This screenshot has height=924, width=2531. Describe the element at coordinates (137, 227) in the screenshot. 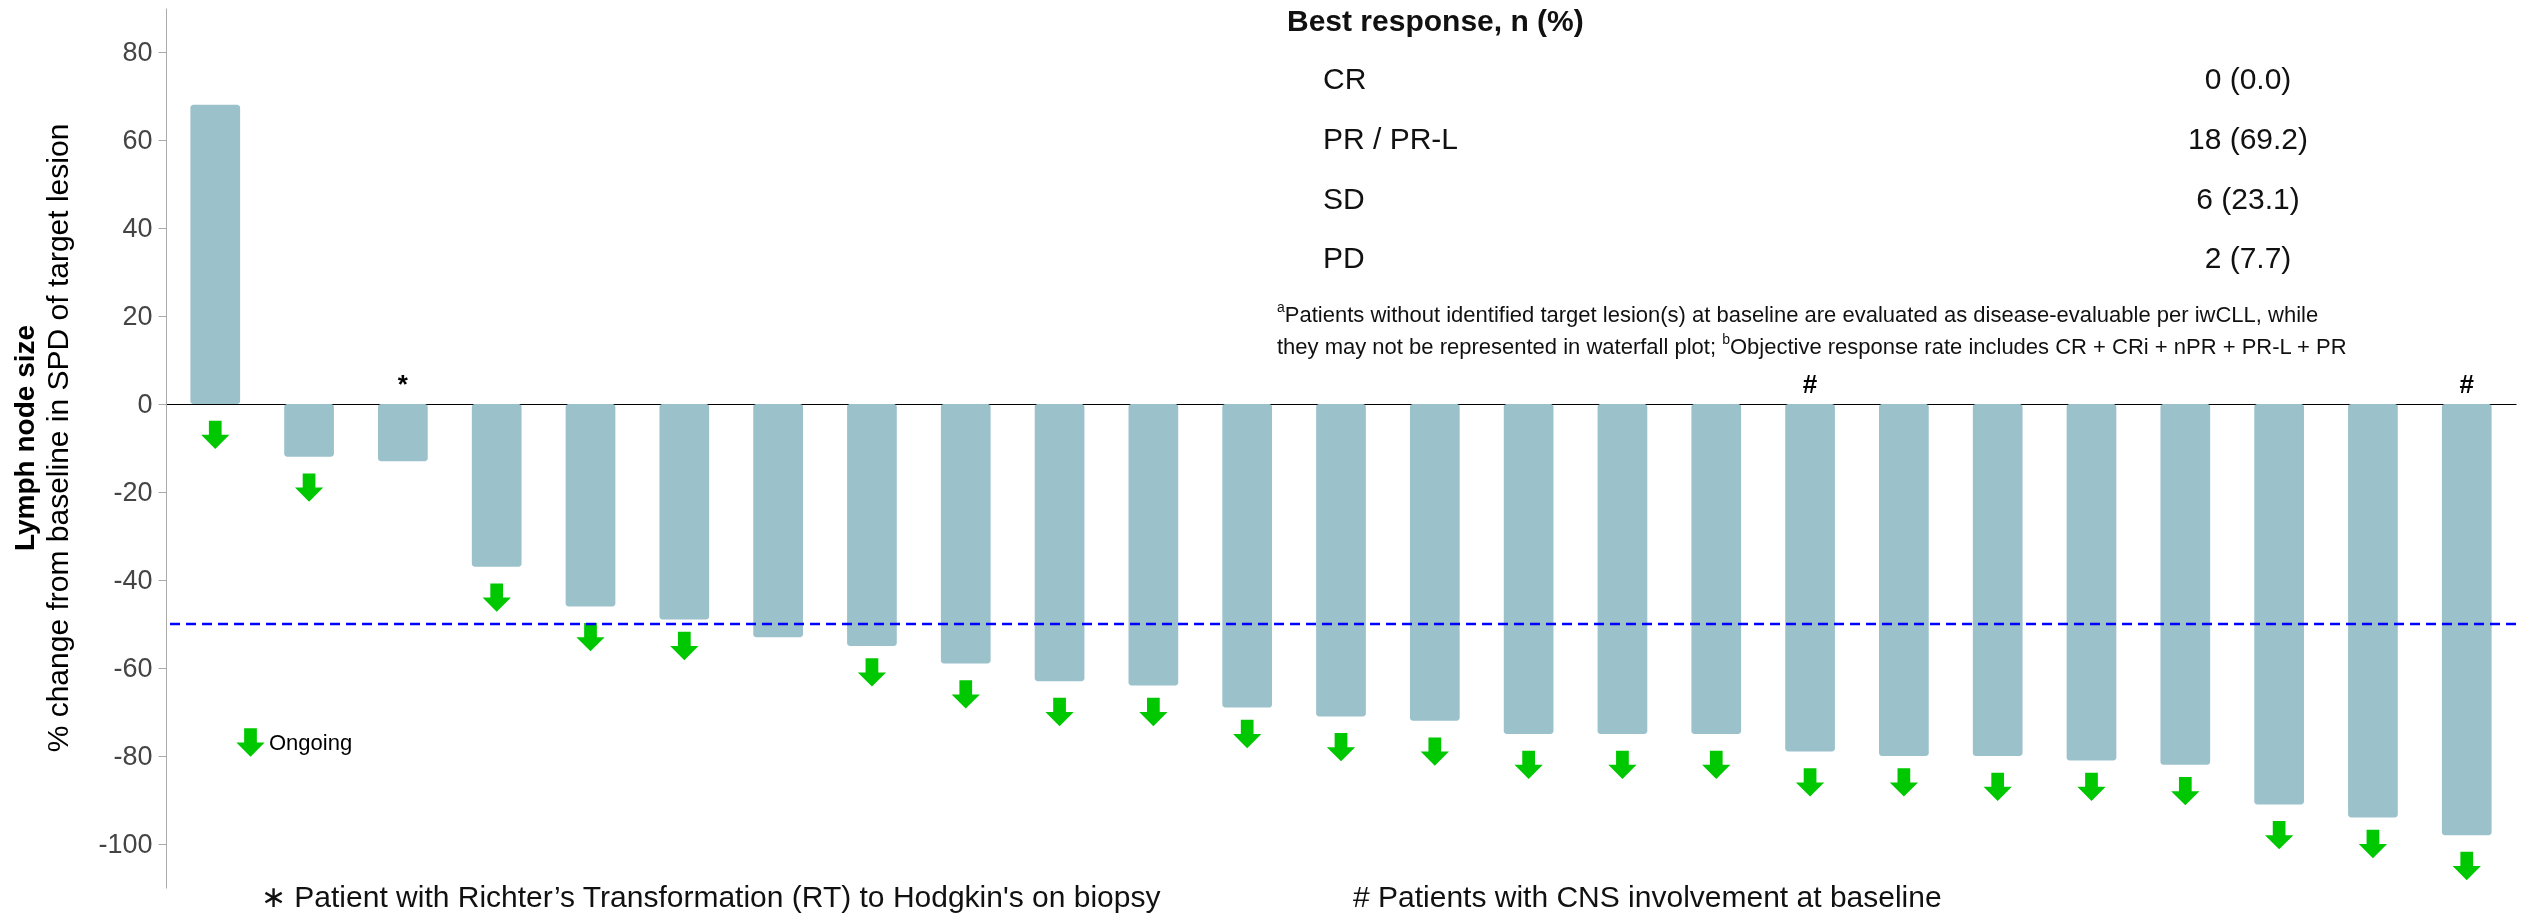

I see `y-tick-label: 40` at that location.